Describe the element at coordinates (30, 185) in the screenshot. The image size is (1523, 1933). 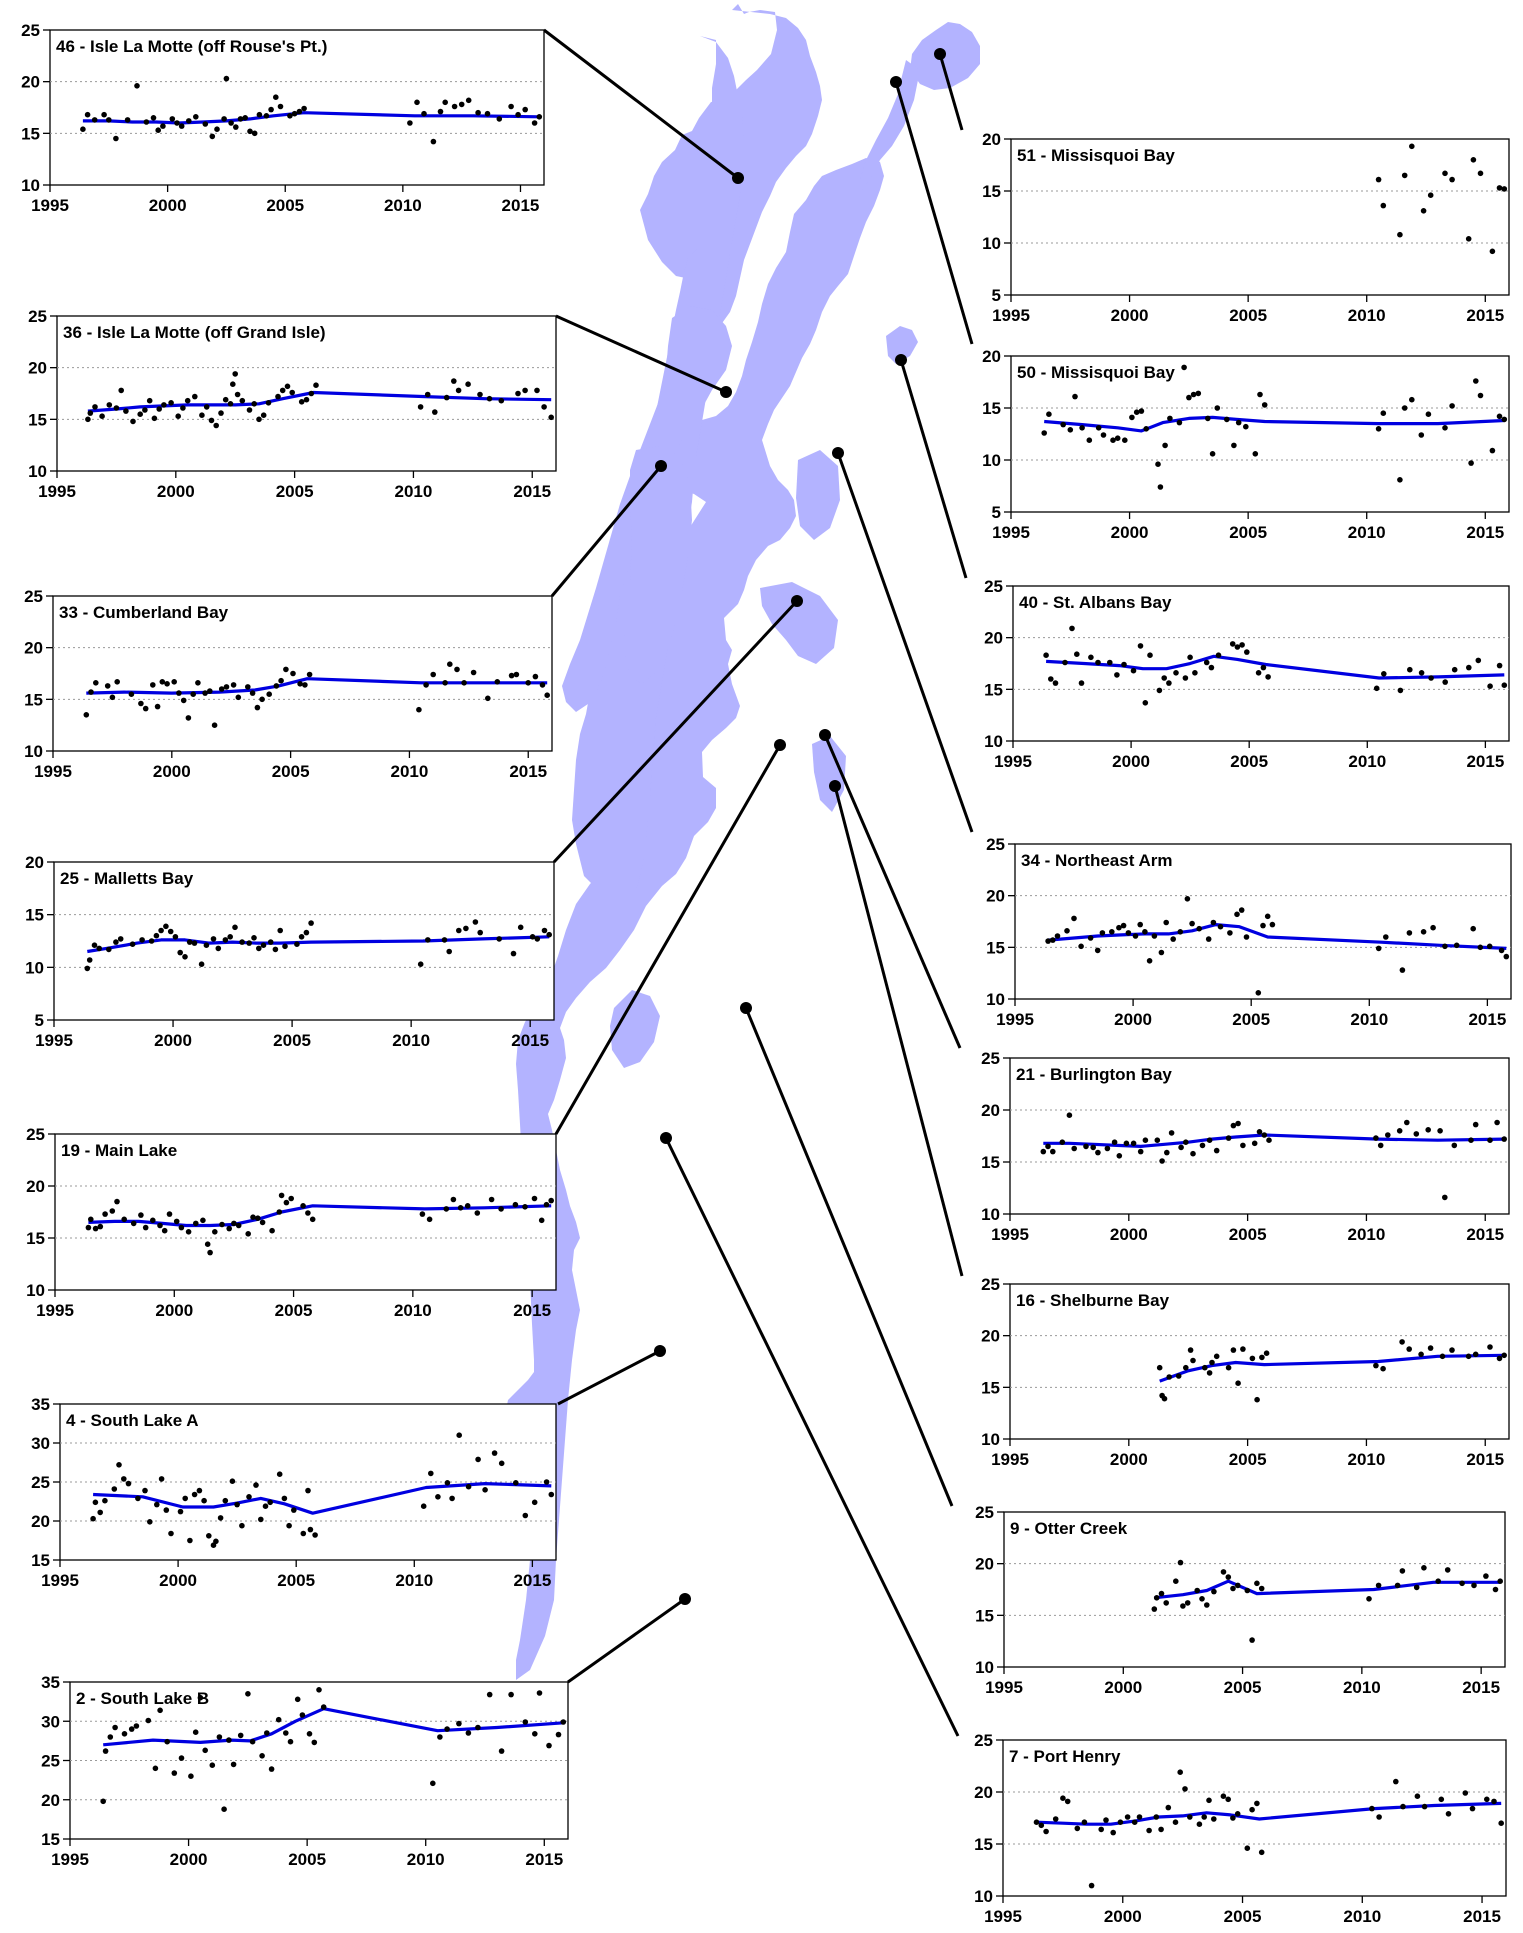
I see `y-tick-label: 10` at that location.